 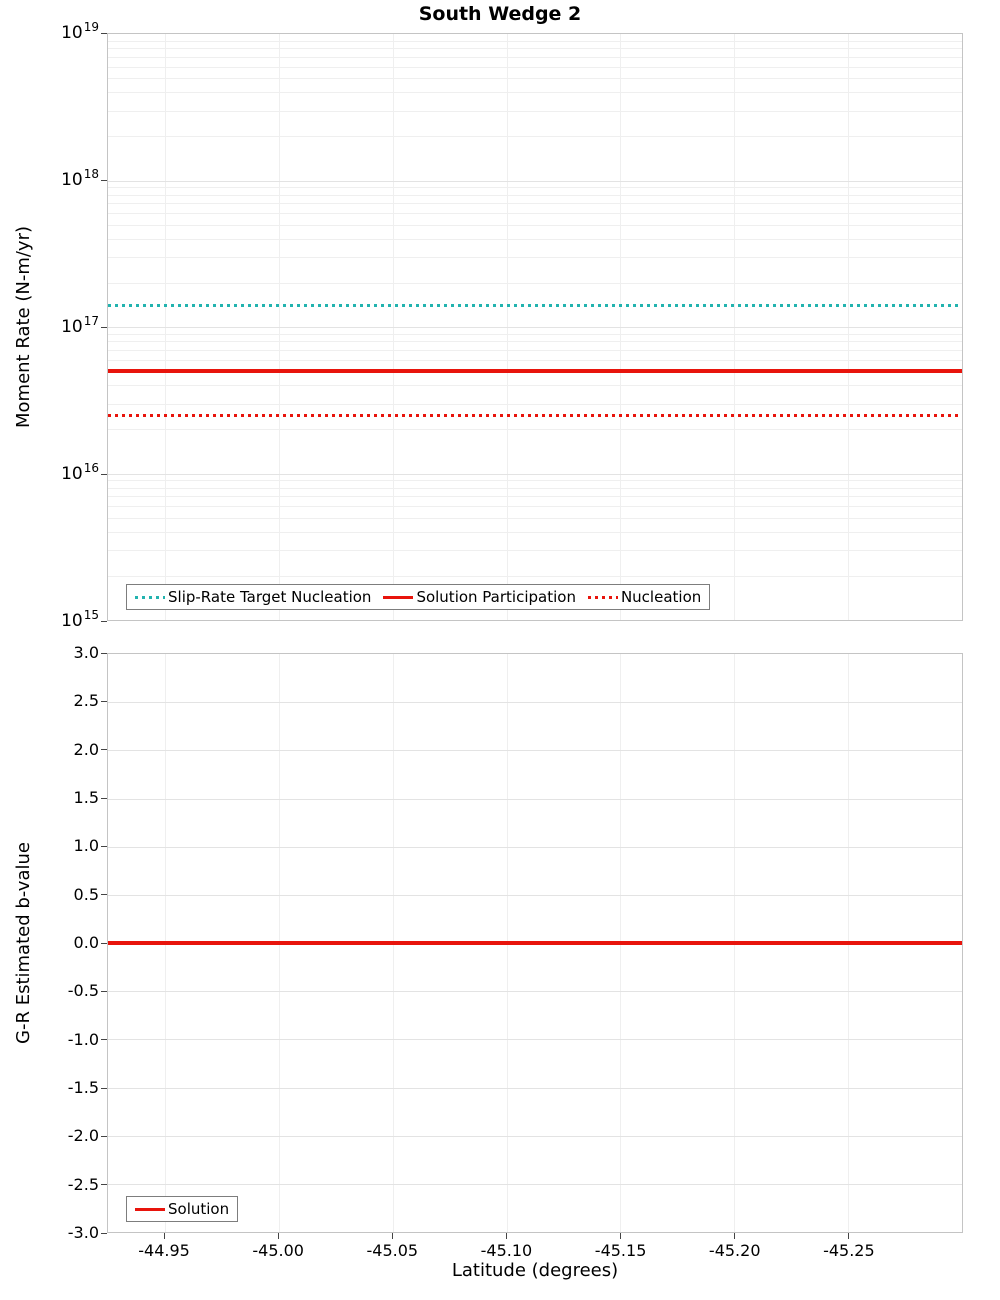 What do you see at coordinates (535, 371) in the screenshot?
I see `series-line-solution-participation` at bounding box center [535, 371].